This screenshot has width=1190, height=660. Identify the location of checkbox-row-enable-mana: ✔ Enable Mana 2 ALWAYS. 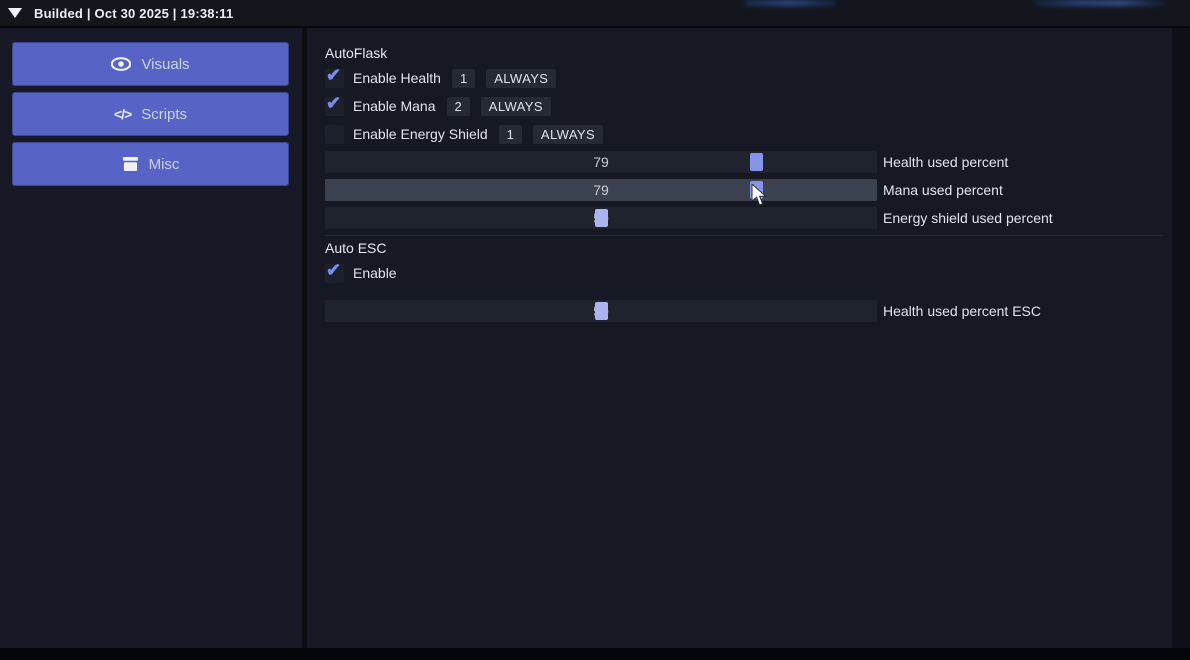
(748, 105).